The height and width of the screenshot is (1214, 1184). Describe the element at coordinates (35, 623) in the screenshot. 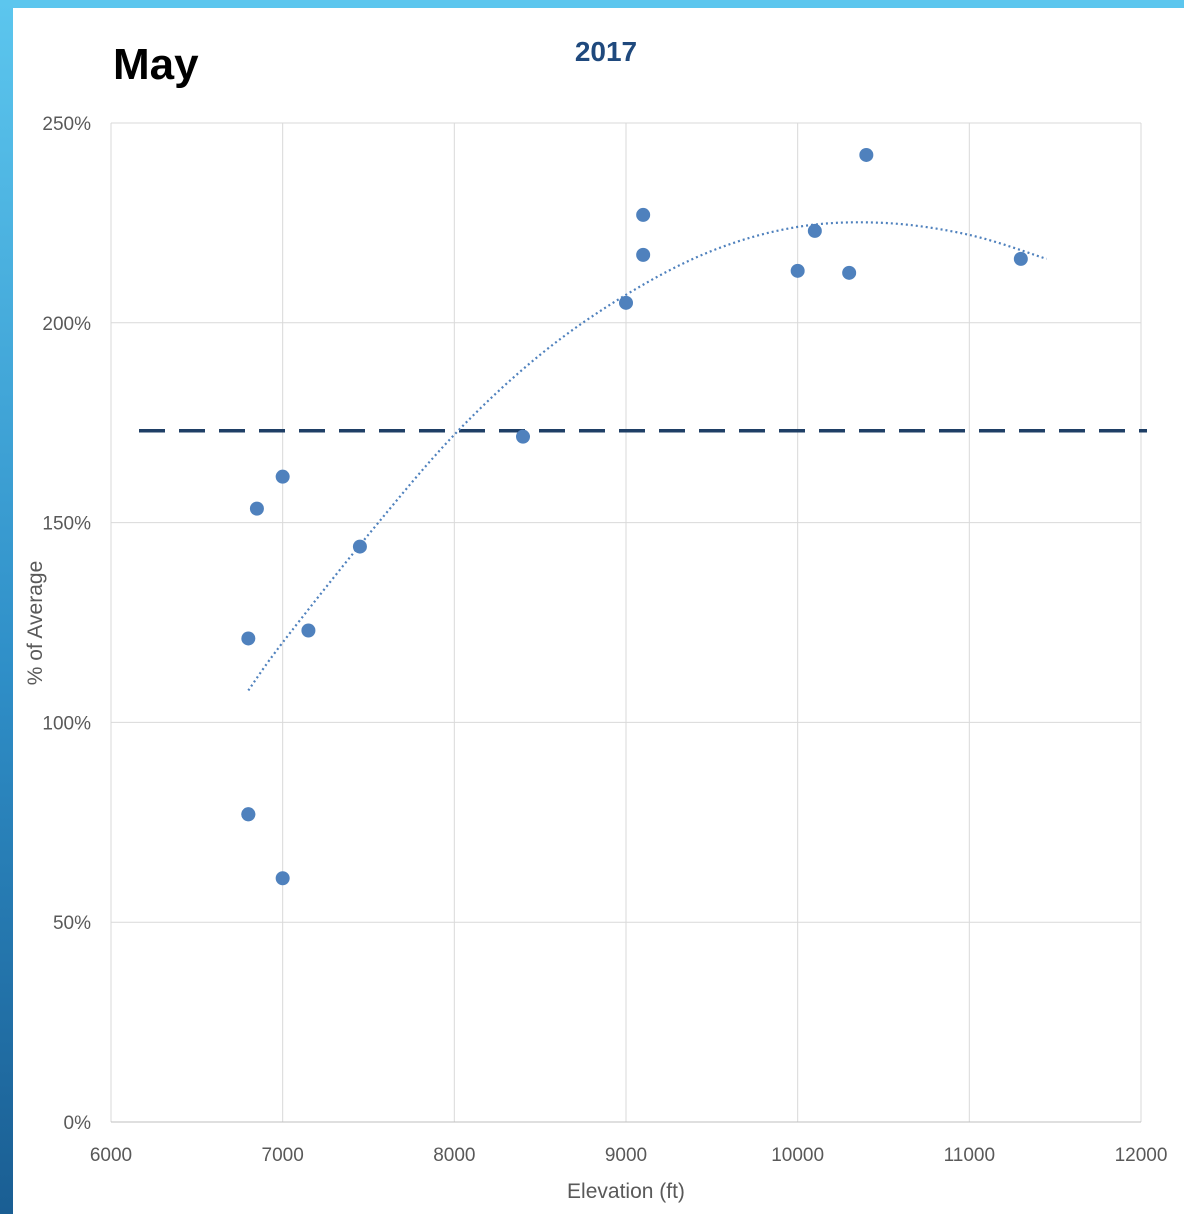

I see `y-axis-title: % of Average` at that location.